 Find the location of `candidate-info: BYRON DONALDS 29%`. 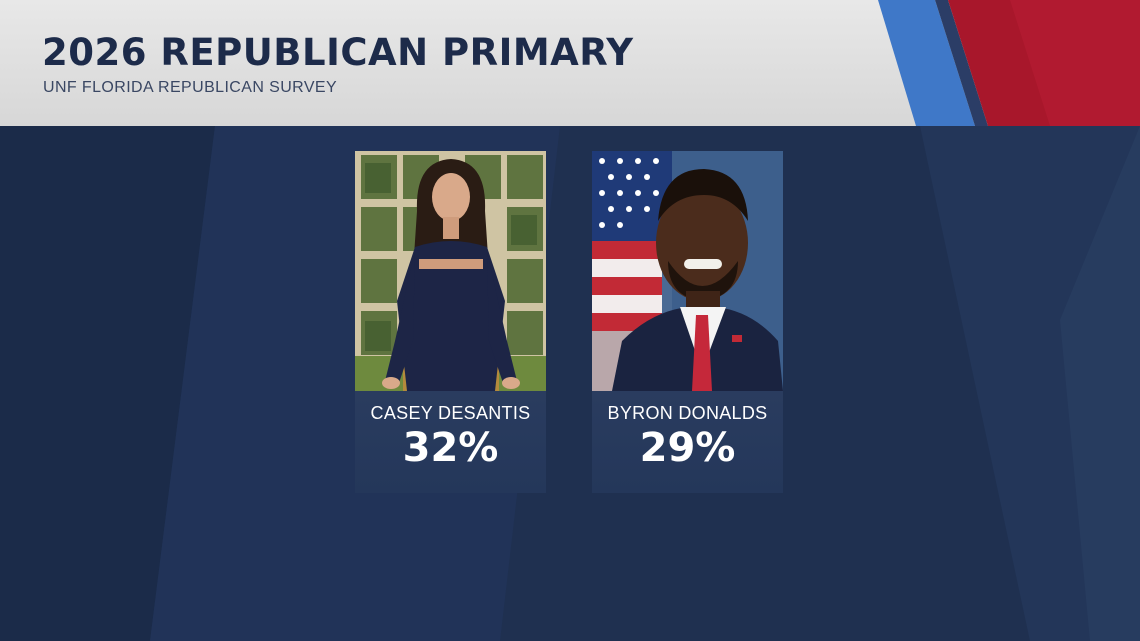

candidate-info: BYRON DONALDS 29% is located at coordinates (687, 442).